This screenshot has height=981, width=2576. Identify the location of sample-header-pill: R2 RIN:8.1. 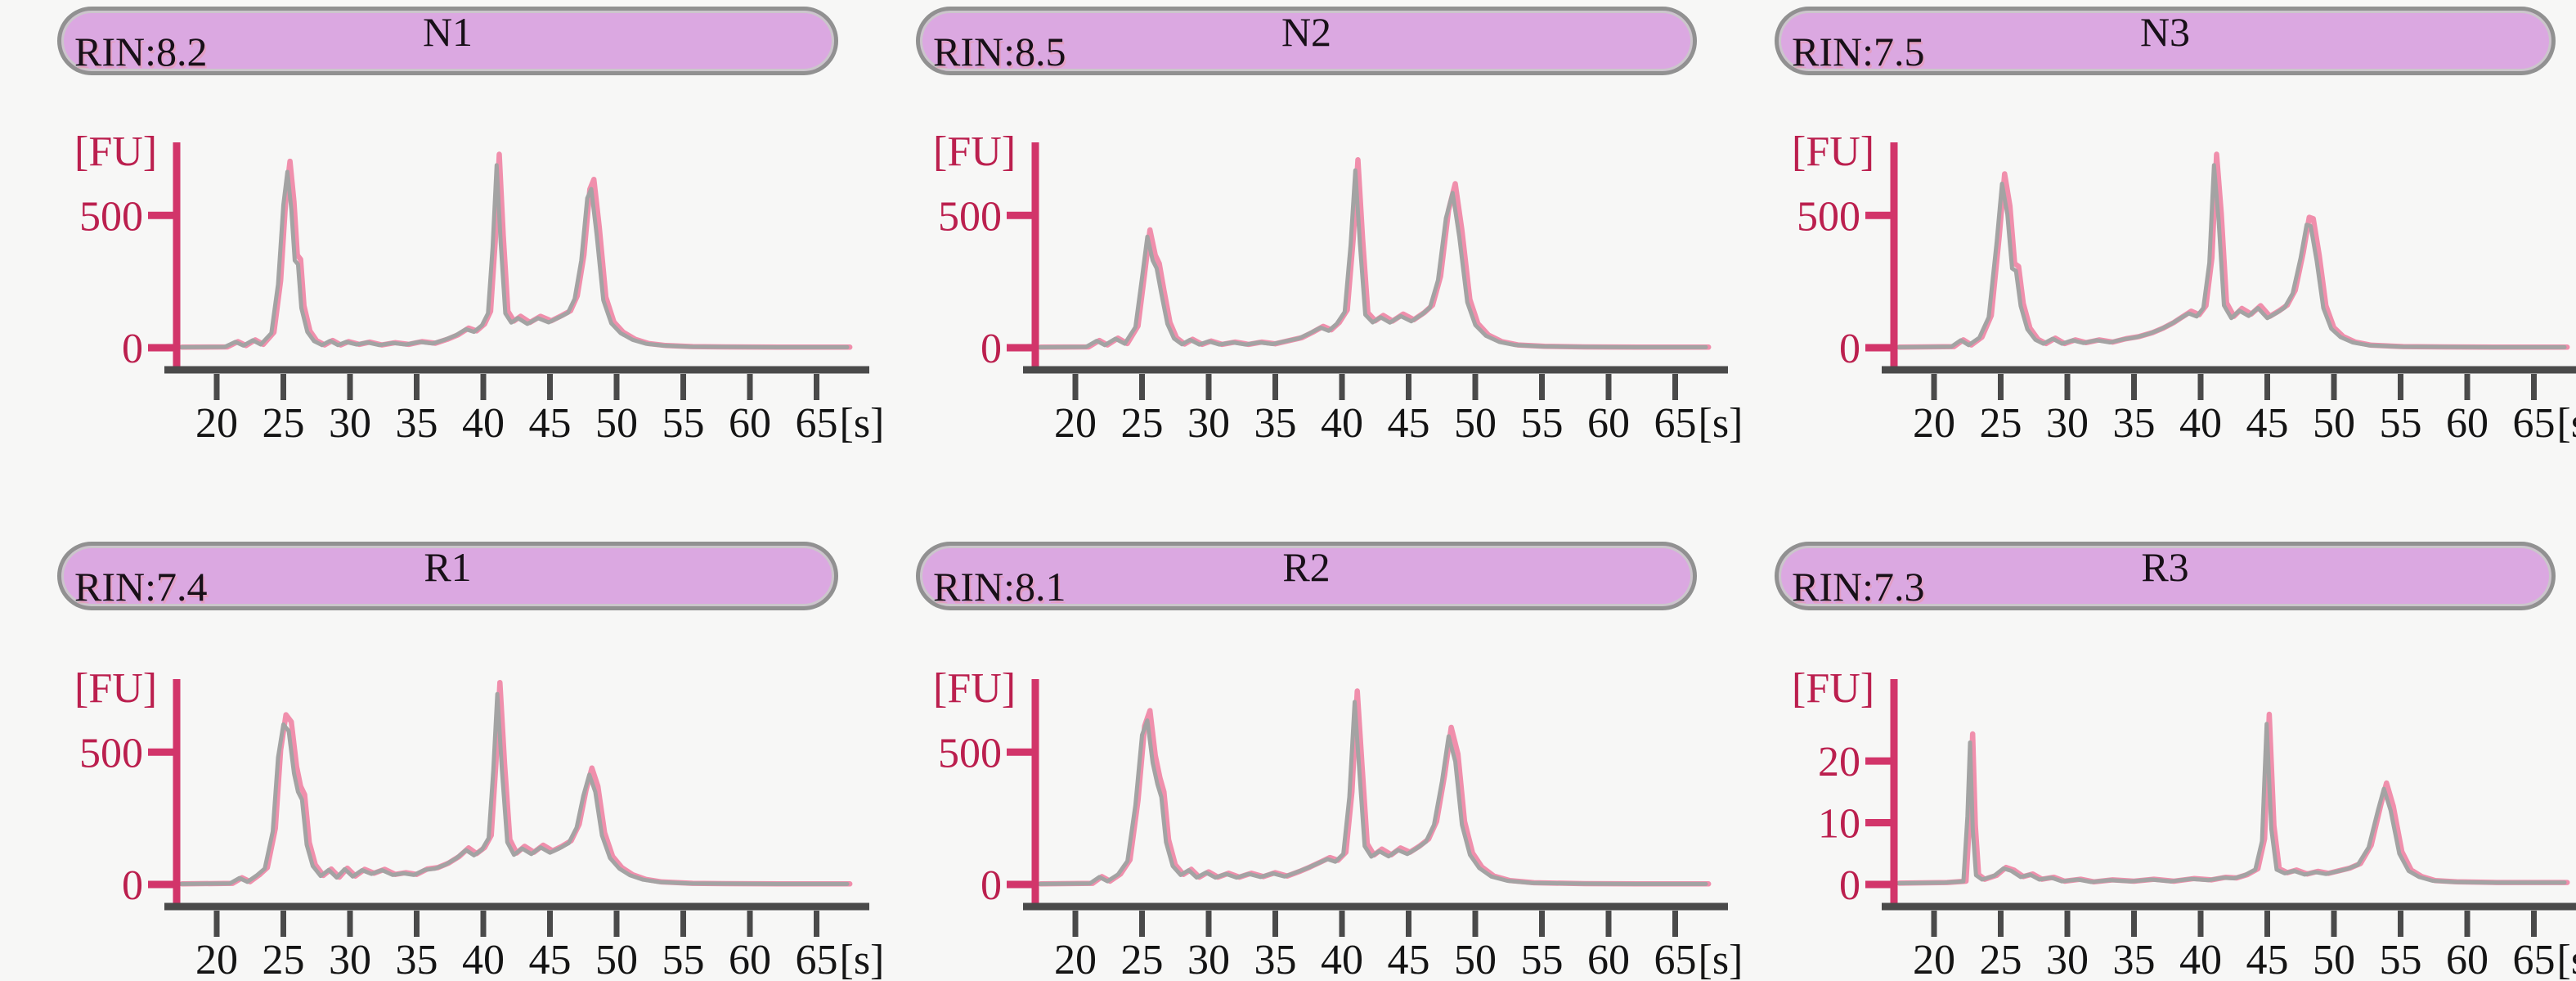
(1307, 576).